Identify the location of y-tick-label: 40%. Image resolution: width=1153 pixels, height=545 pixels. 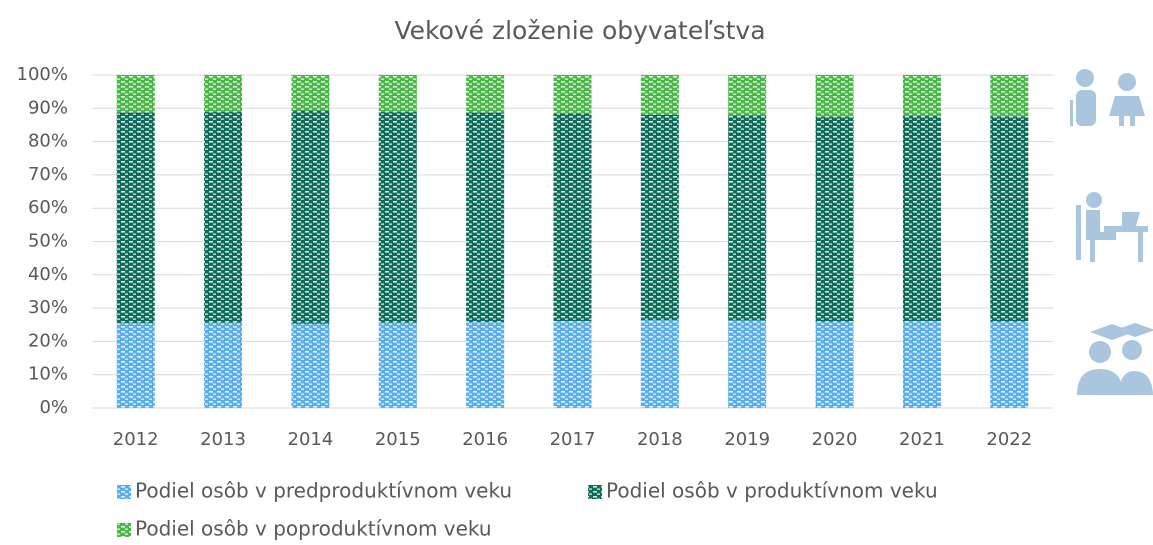
(48, 274).